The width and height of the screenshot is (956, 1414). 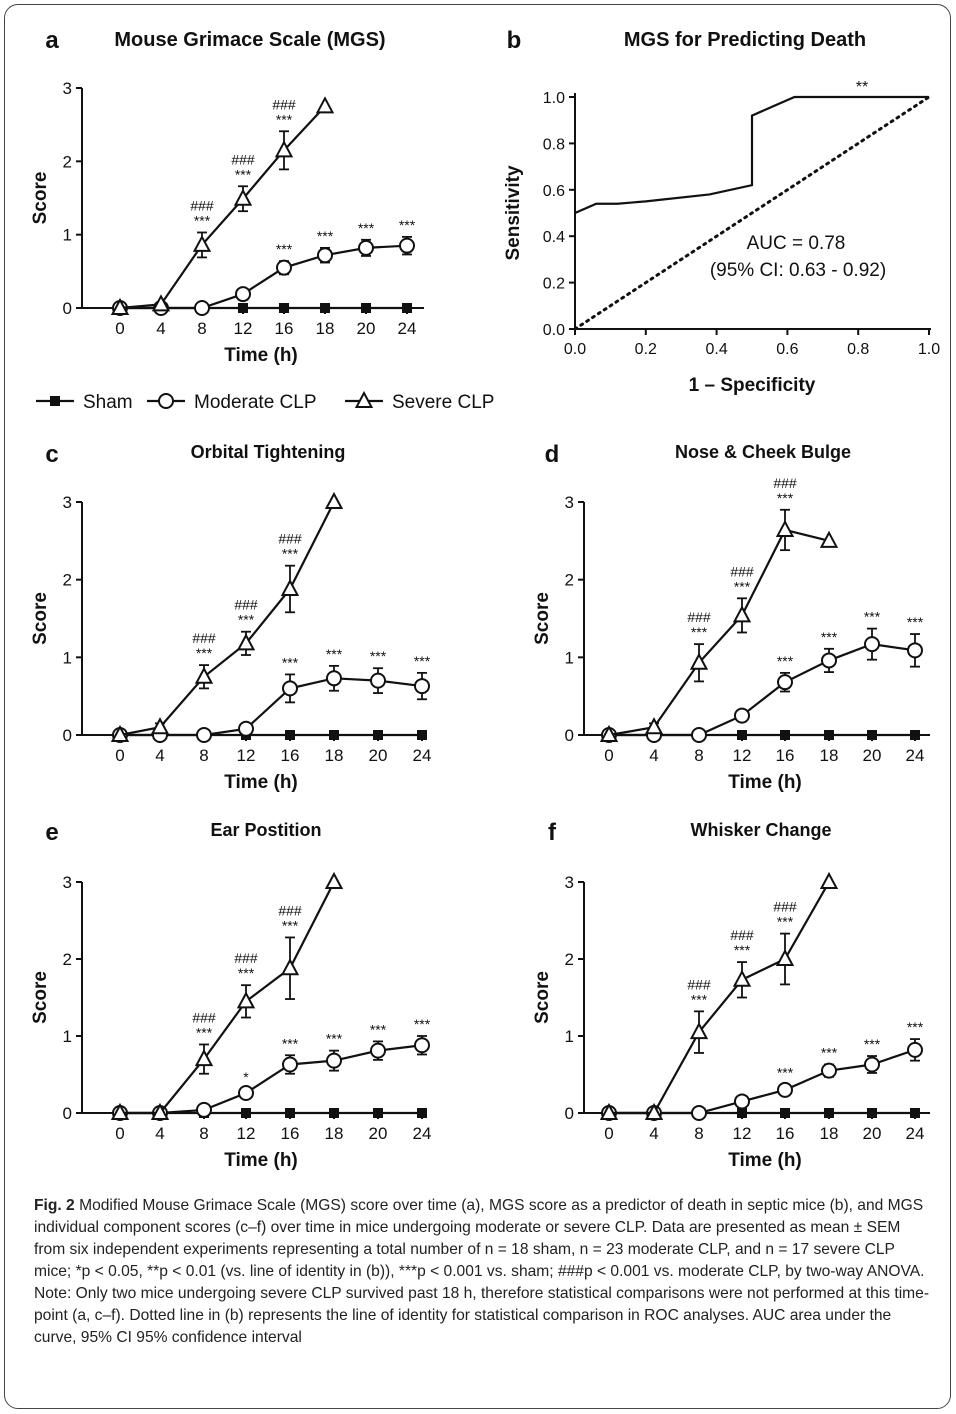 What do you see at coordinates (249, 40) in the screenshot?
I see `panel-title: Mouse Grimace Scale (MGS)` at bounding box center [249, 40].